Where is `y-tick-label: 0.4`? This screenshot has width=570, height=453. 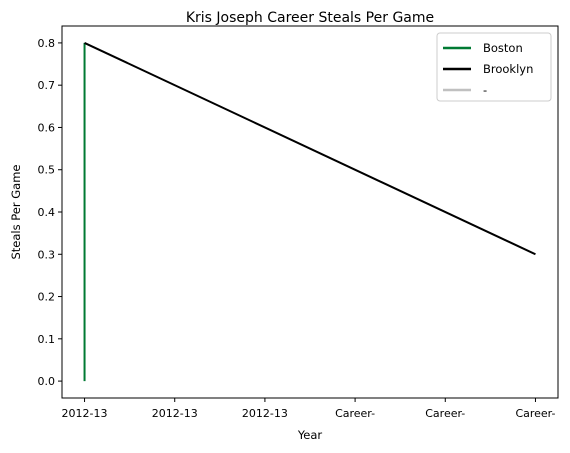 y-tick-label: 0.4 is located at coordinates (47, 212).